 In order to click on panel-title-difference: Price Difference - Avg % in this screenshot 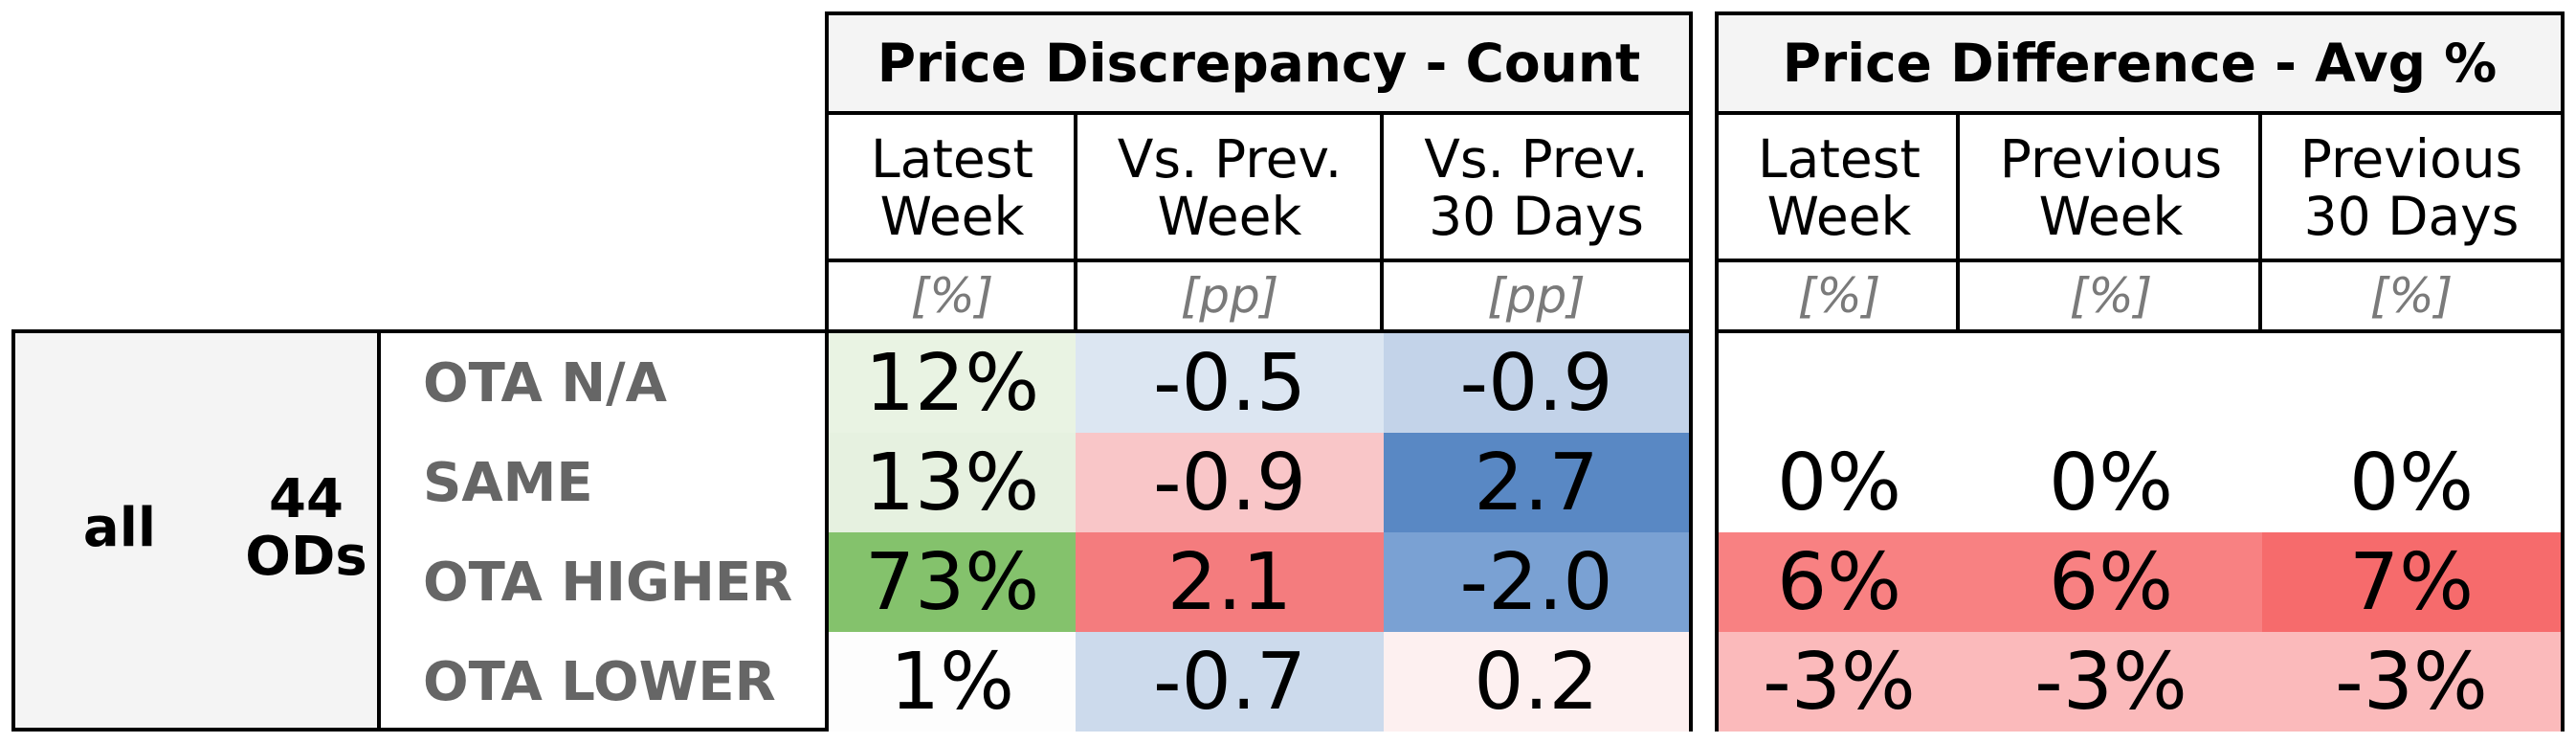, I will do `click(2140, 63)`.